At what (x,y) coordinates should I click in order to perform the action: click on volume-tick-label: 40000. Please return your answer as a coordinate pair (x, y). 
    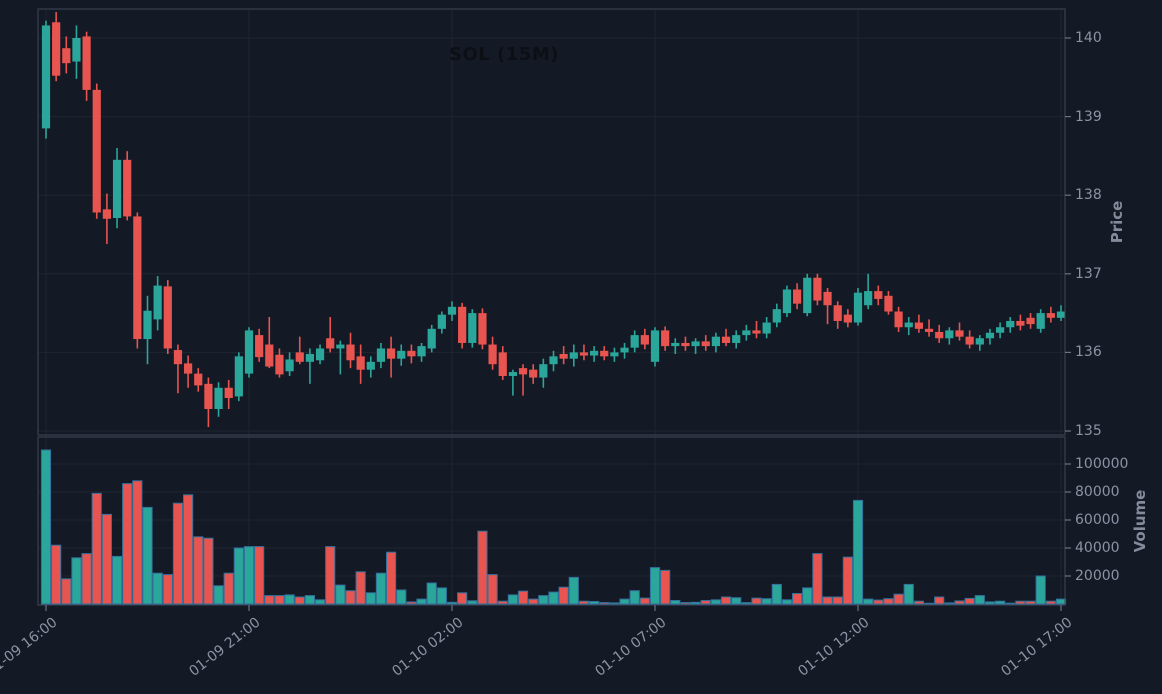
    Looking at the image, I should click on (1097, 548).